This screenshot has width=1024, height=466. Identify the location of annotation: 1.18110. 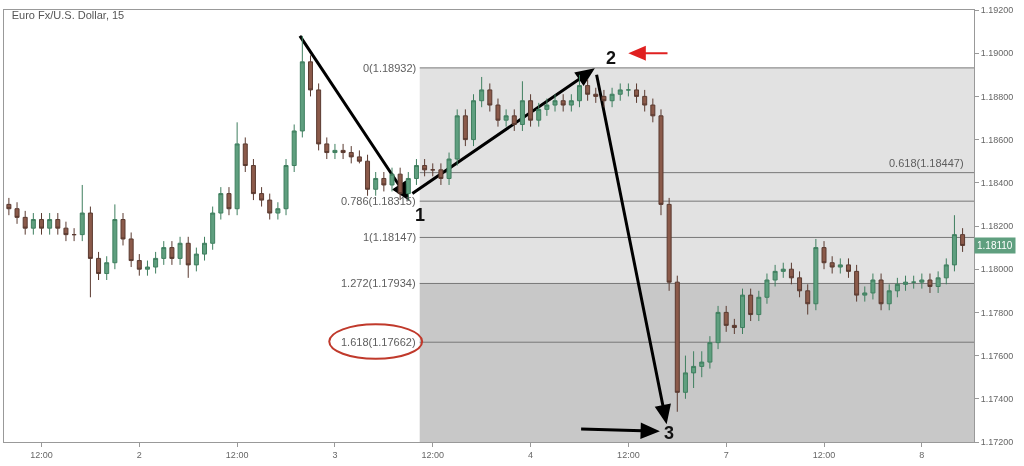
(995, 245).